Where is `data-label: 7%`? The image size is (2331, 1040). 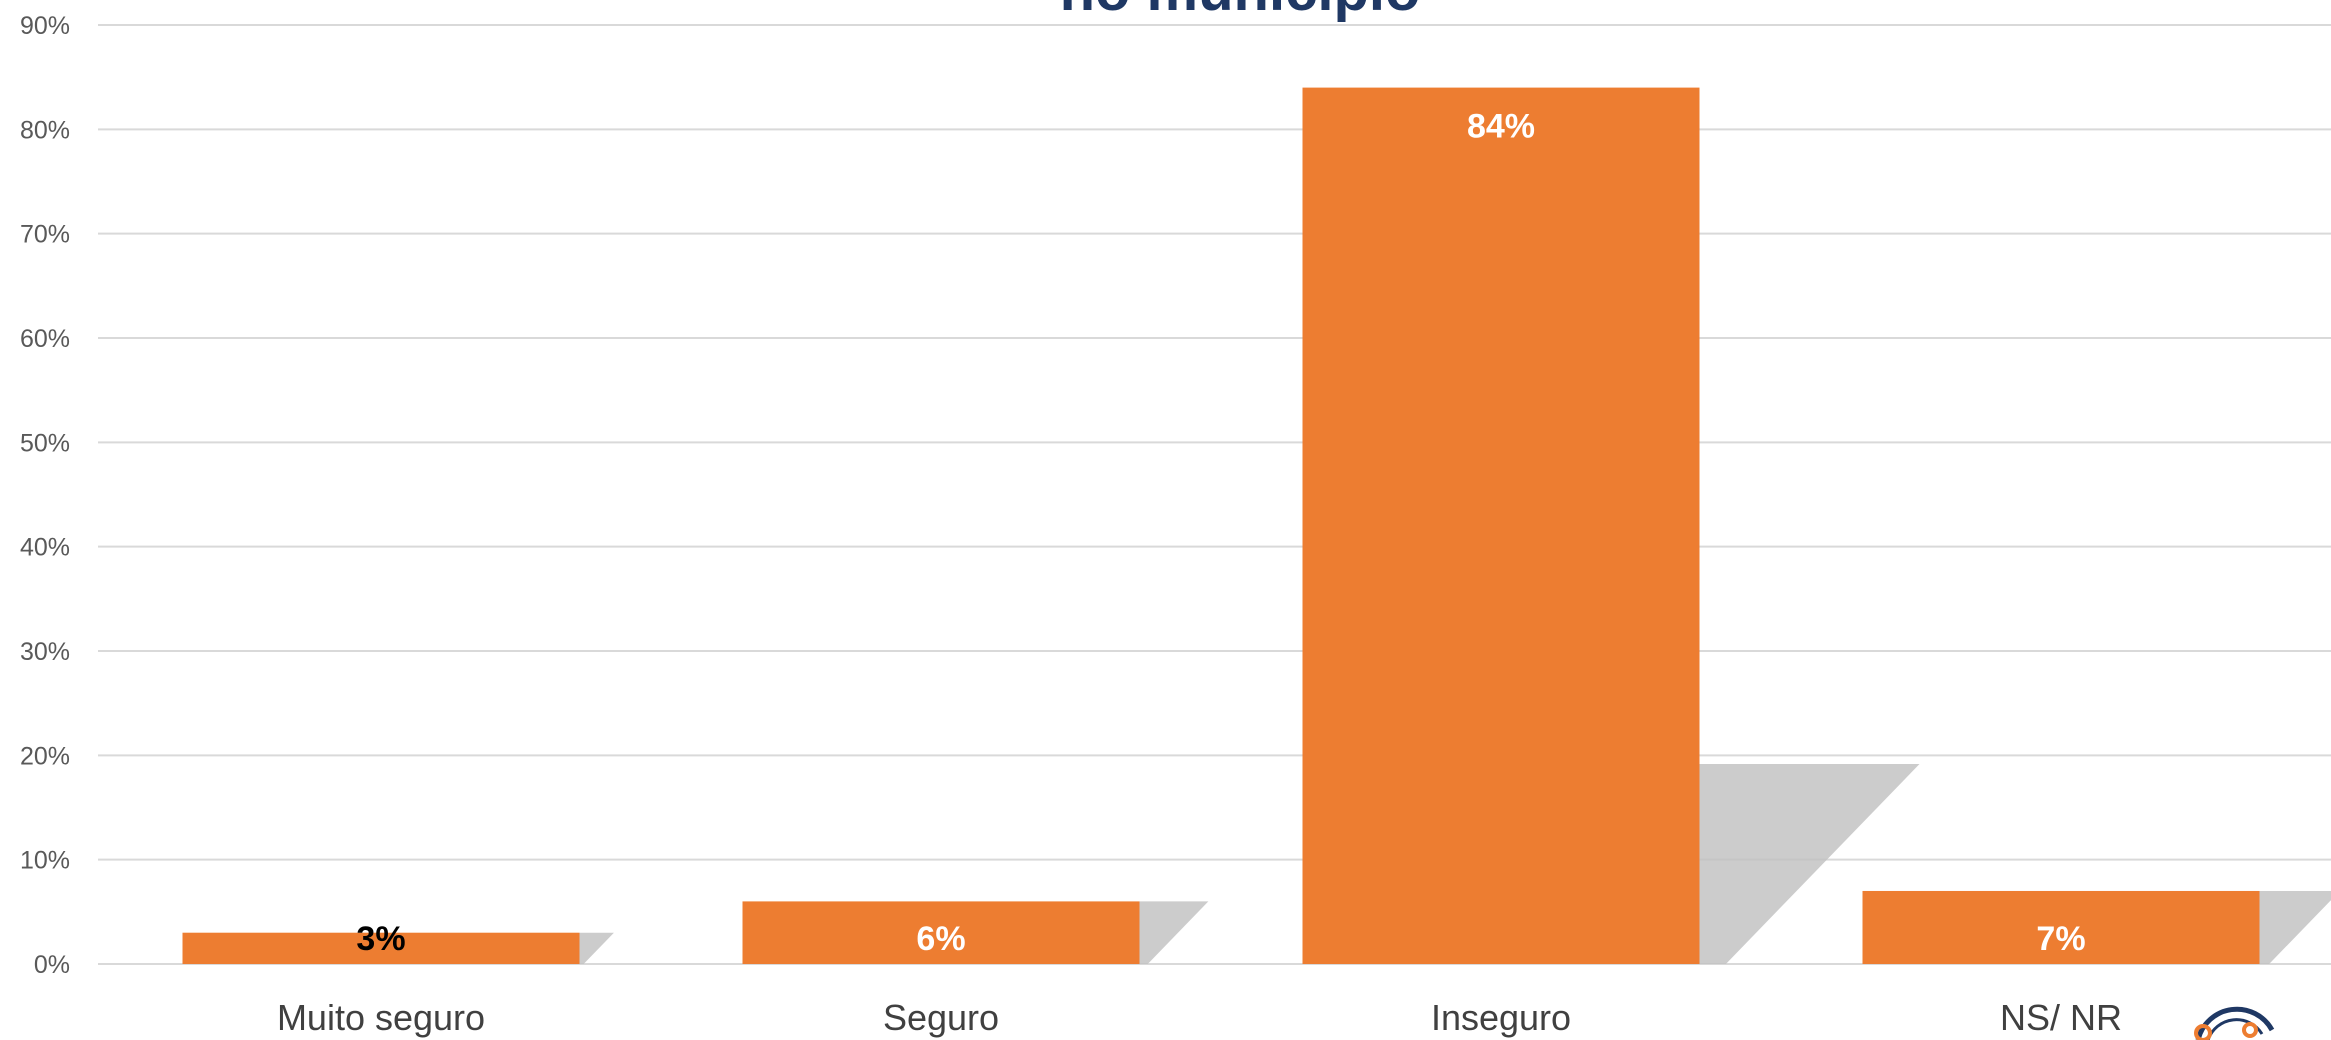
data-label: 7% is located at coordinates (2060, 939).